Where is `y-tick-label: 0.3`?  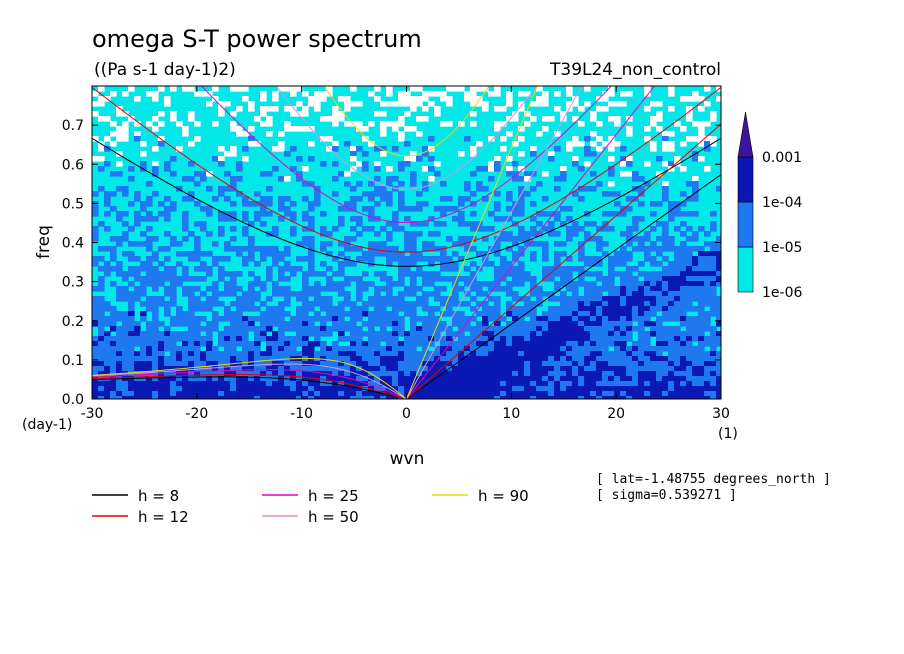 y-tick-label: 0.3 is located at coordinates (73, 283).